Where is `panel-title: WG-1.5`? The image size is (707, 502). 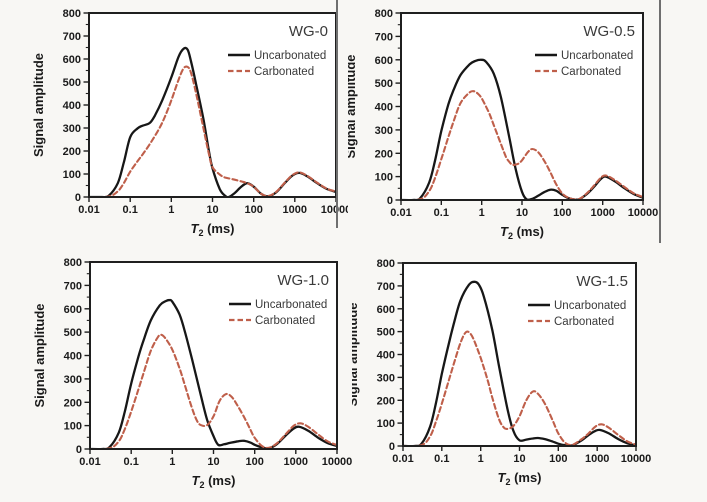
panel-title: WG-1.5 is located at coordinates (602, 281).